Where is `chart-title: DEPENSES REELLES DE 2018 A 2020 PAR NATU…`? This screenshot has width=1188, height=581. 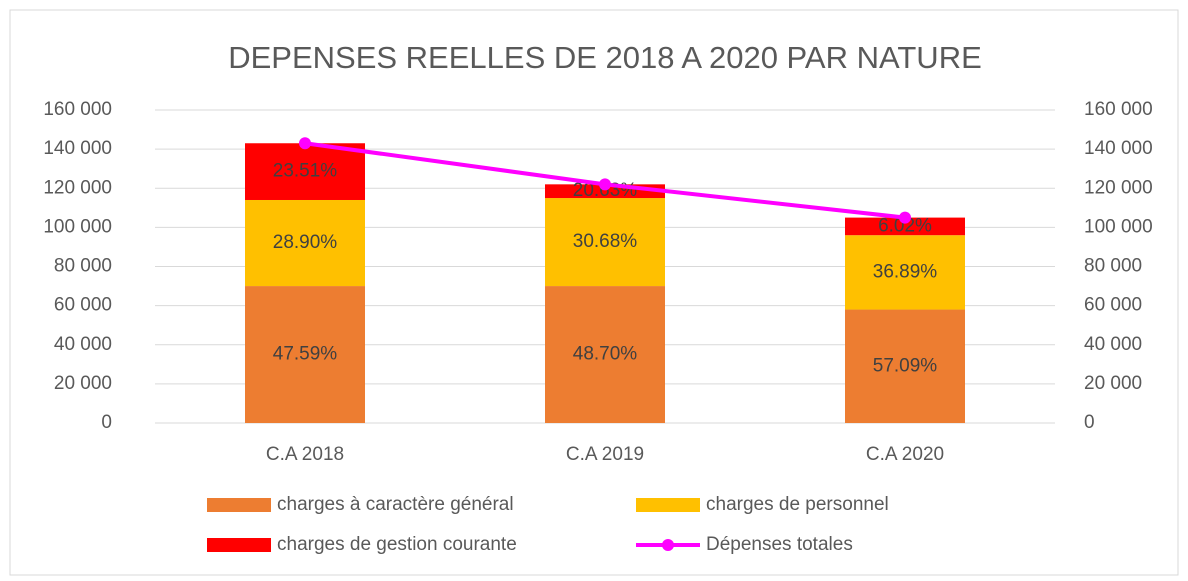
chart-title: DEPENSES REELLES DE 2018 A 2020 PAR NATU… is located at coordinates (605, 57).